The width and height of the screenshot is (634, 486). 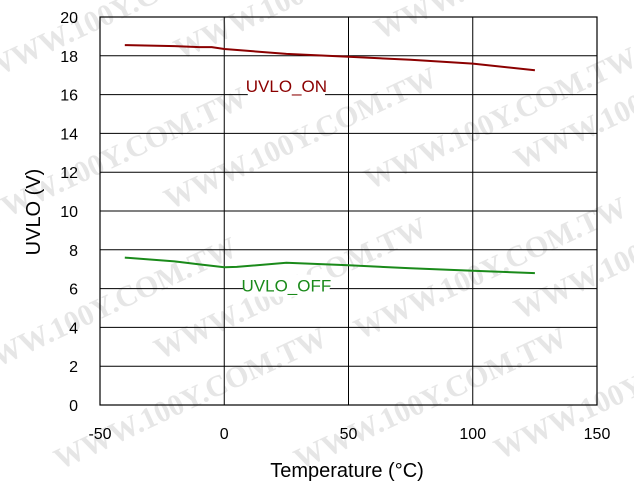 What do you see at coordinates (597, 434) in the screenshot?
I see `x-tick-label: 150` at bounding box center [597, 434].